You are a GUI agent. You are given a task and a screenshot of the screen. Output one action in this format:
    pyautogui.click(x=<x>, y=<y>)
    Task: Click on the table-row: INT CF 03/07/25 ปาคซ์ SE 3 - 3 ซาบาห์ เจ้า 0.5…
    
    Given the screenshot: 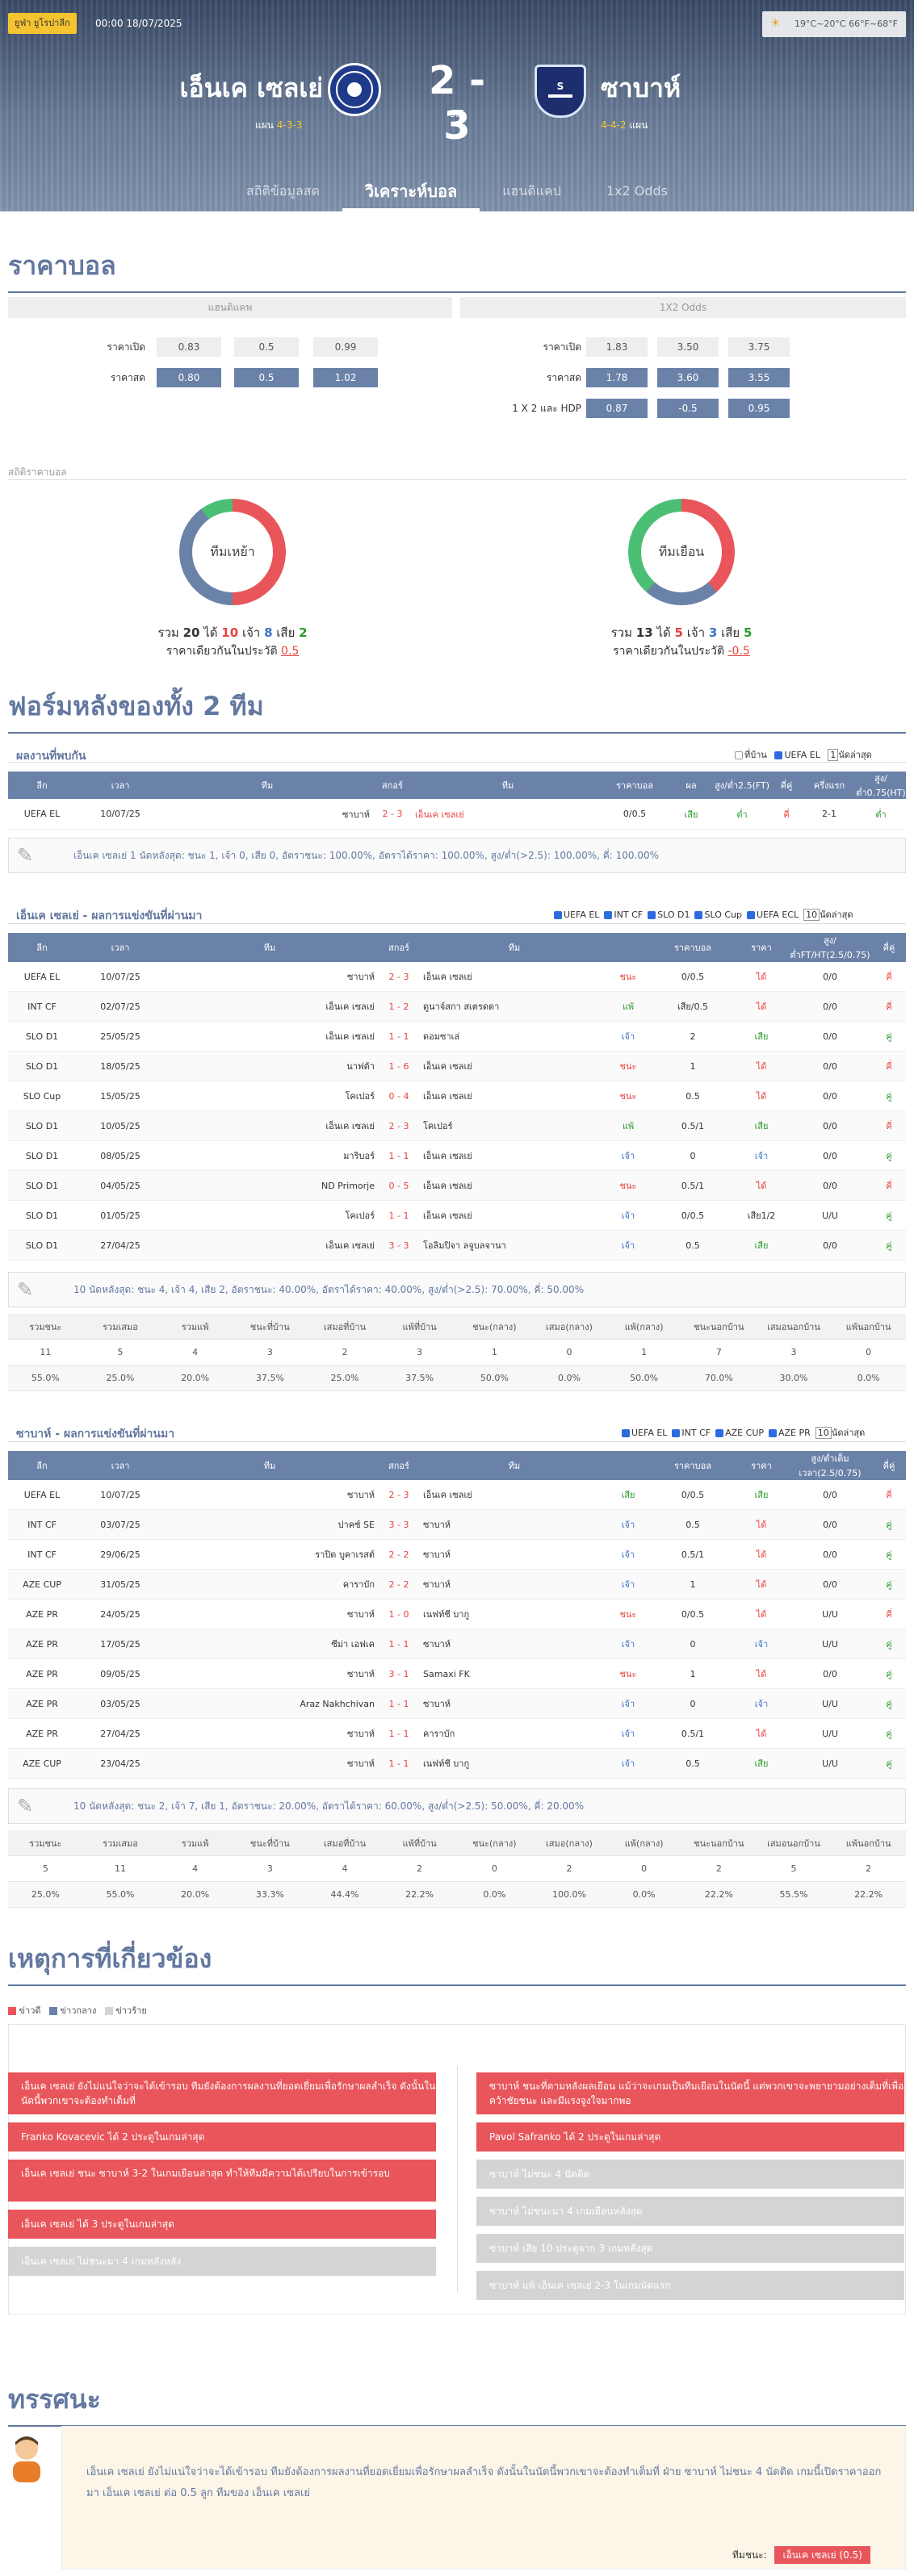 What is the action you would take?
    pyautogui.click(x=457, y=1525)
    